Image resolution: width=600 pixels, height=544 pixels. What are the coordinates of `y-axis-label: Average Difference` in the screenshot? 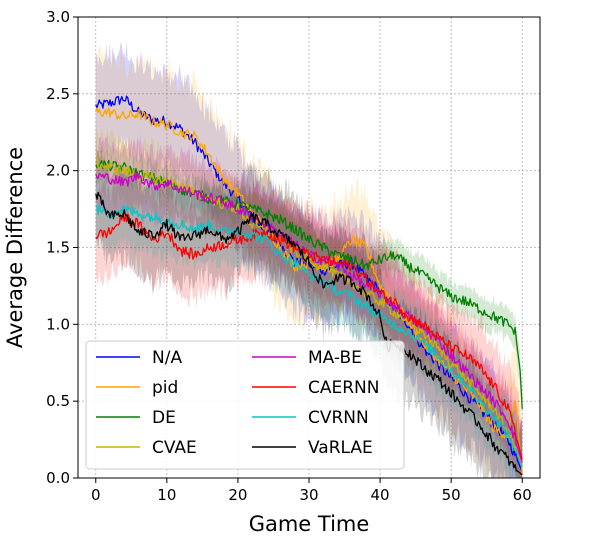 It's located at (15, 247).